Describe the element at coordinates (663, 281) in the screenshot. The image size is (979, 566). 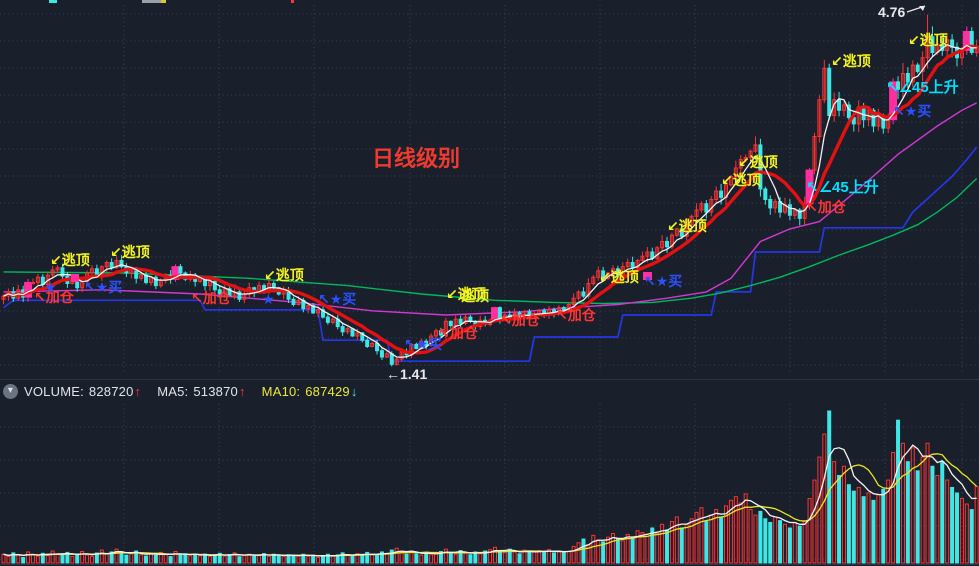
I see `chart-annotation-buy: ↖★买` at that location.